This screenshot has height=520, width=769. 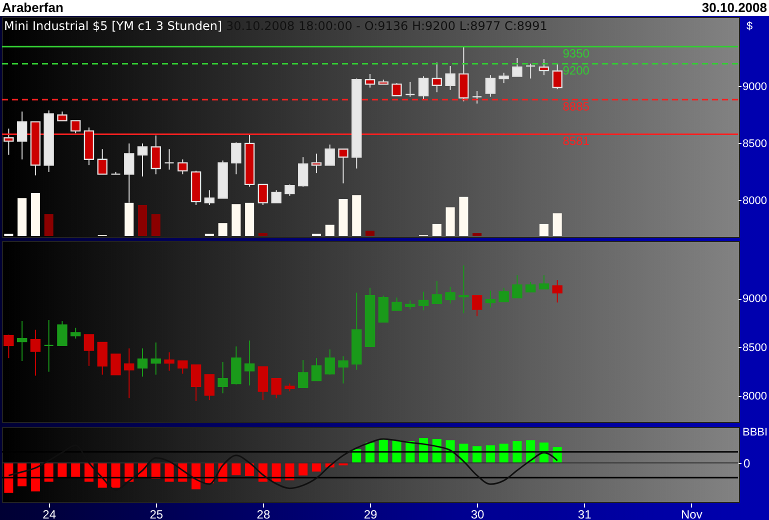 I want to click on x-tick-label: 30, so click(x=477, y=514).